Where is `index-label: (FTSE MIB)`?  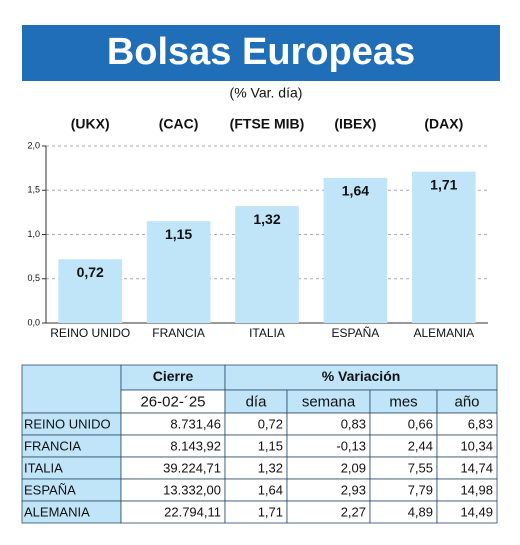 index-label: (FTSE MIB) is located at coordinates (267, 124).